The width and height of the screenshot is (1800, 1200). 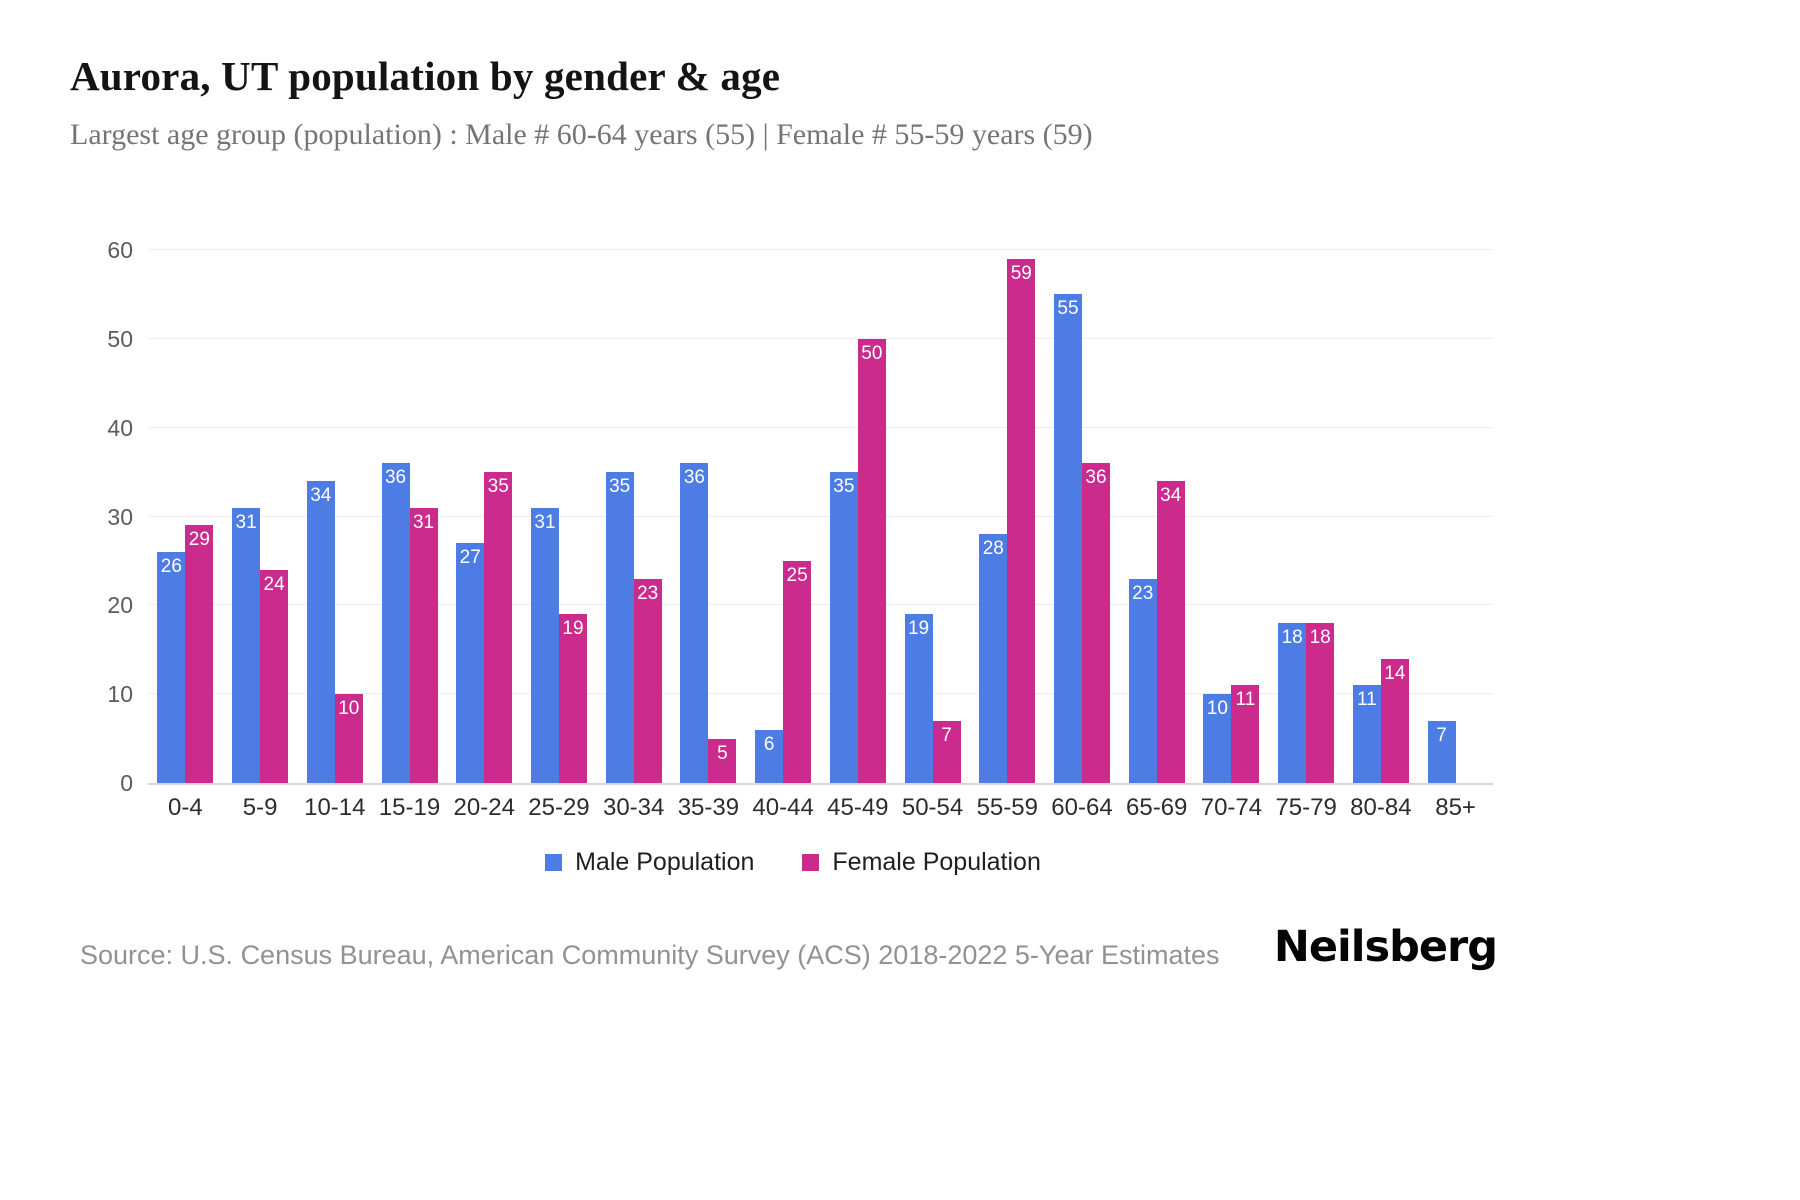 I want to click on y-axis-label: 50, so click(x=120, y=338).